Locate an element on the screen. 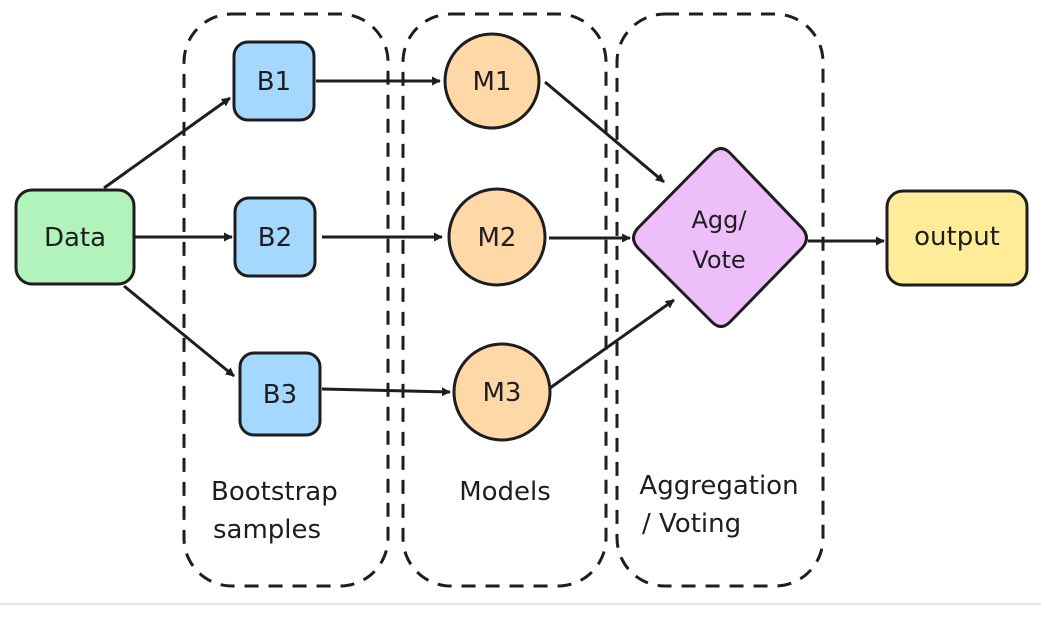 This screenshot has width=1041, height=619. aggregation-group-label-line1: Aggregation is located at coordinates (718, 486).